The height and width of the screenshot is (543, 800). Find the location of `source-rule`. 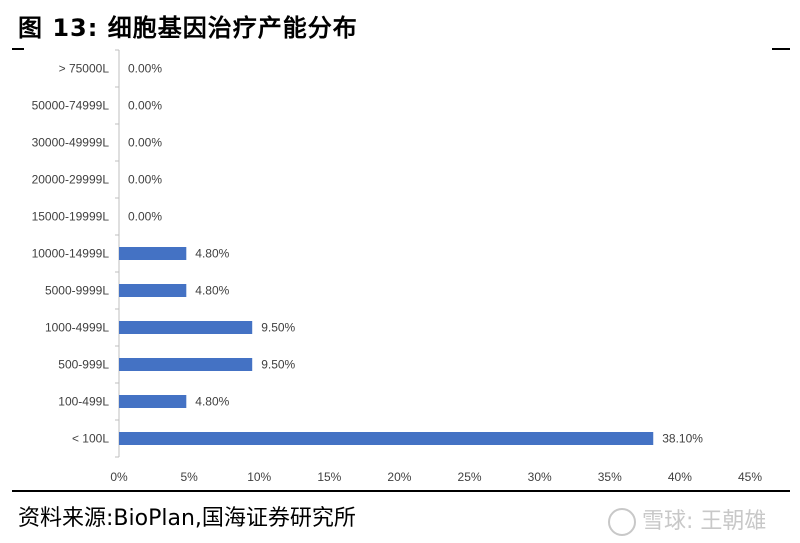

source-rule is located at coordinates (401, 491).